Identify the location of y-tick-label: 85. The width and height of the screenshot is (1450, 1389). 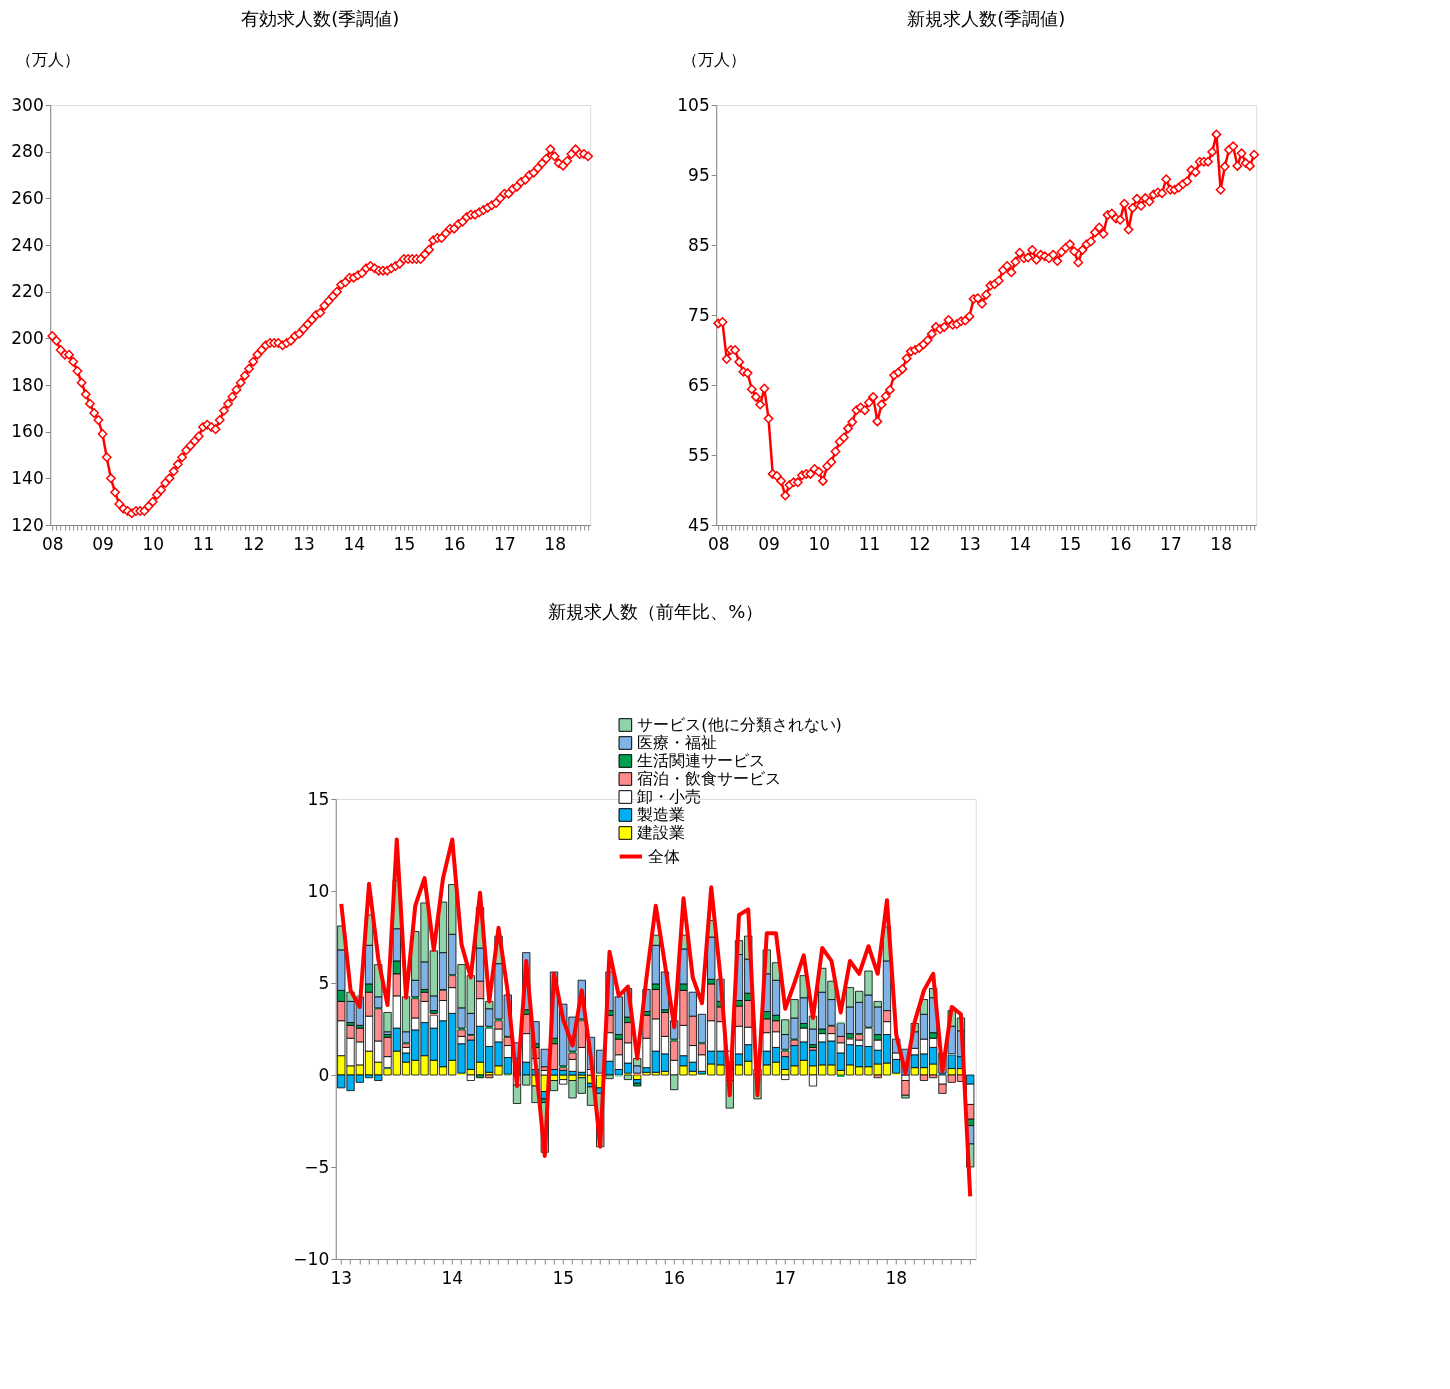
(699, 244).